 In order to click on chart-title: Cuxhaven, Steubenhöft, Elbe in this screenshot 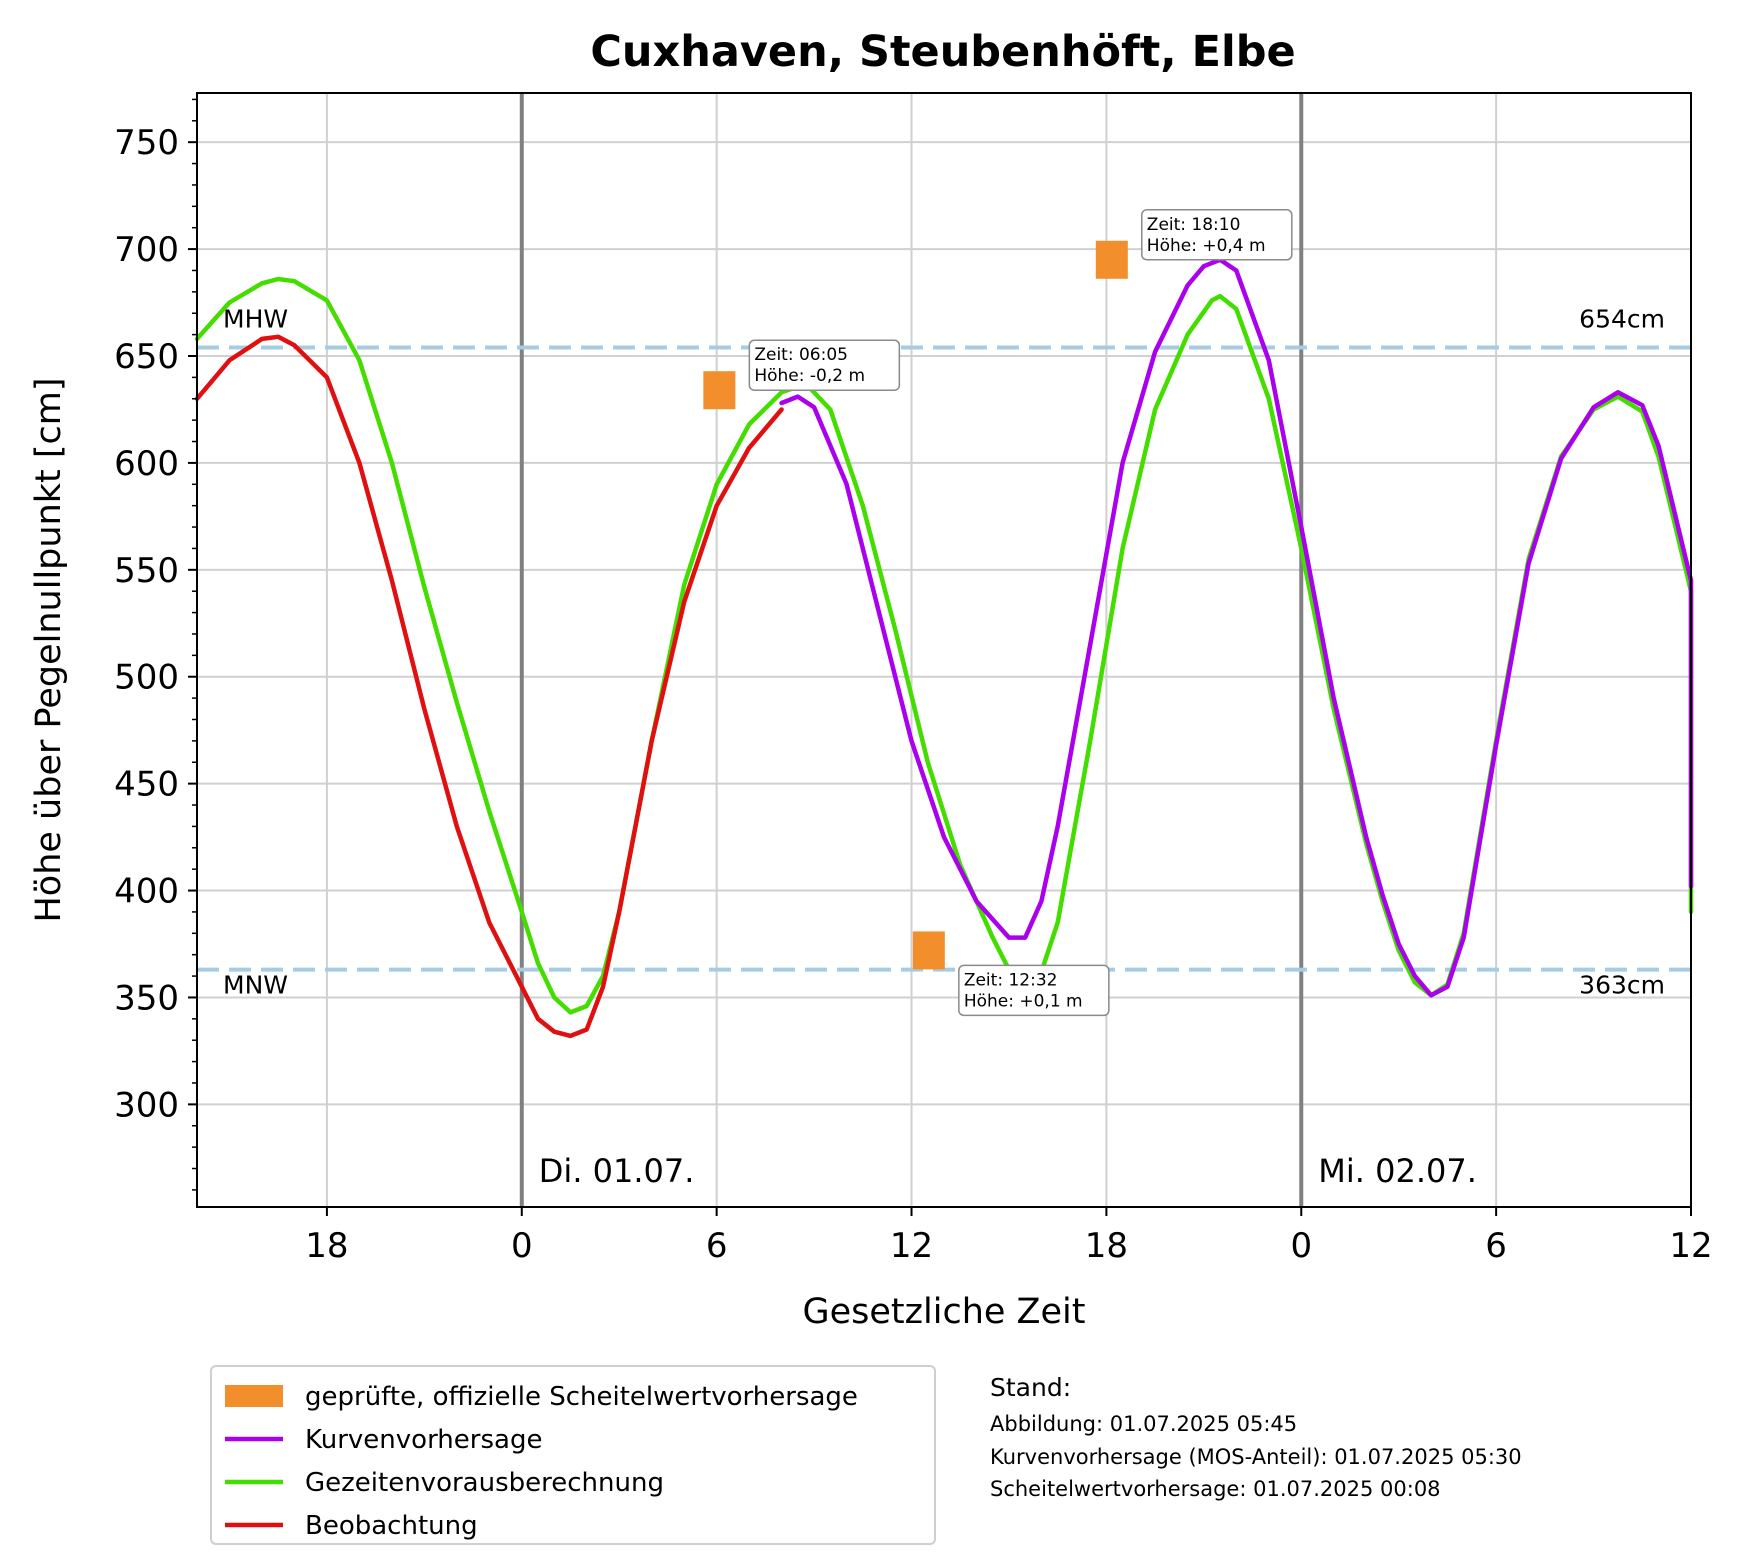, I will do `click(942, 52)`.